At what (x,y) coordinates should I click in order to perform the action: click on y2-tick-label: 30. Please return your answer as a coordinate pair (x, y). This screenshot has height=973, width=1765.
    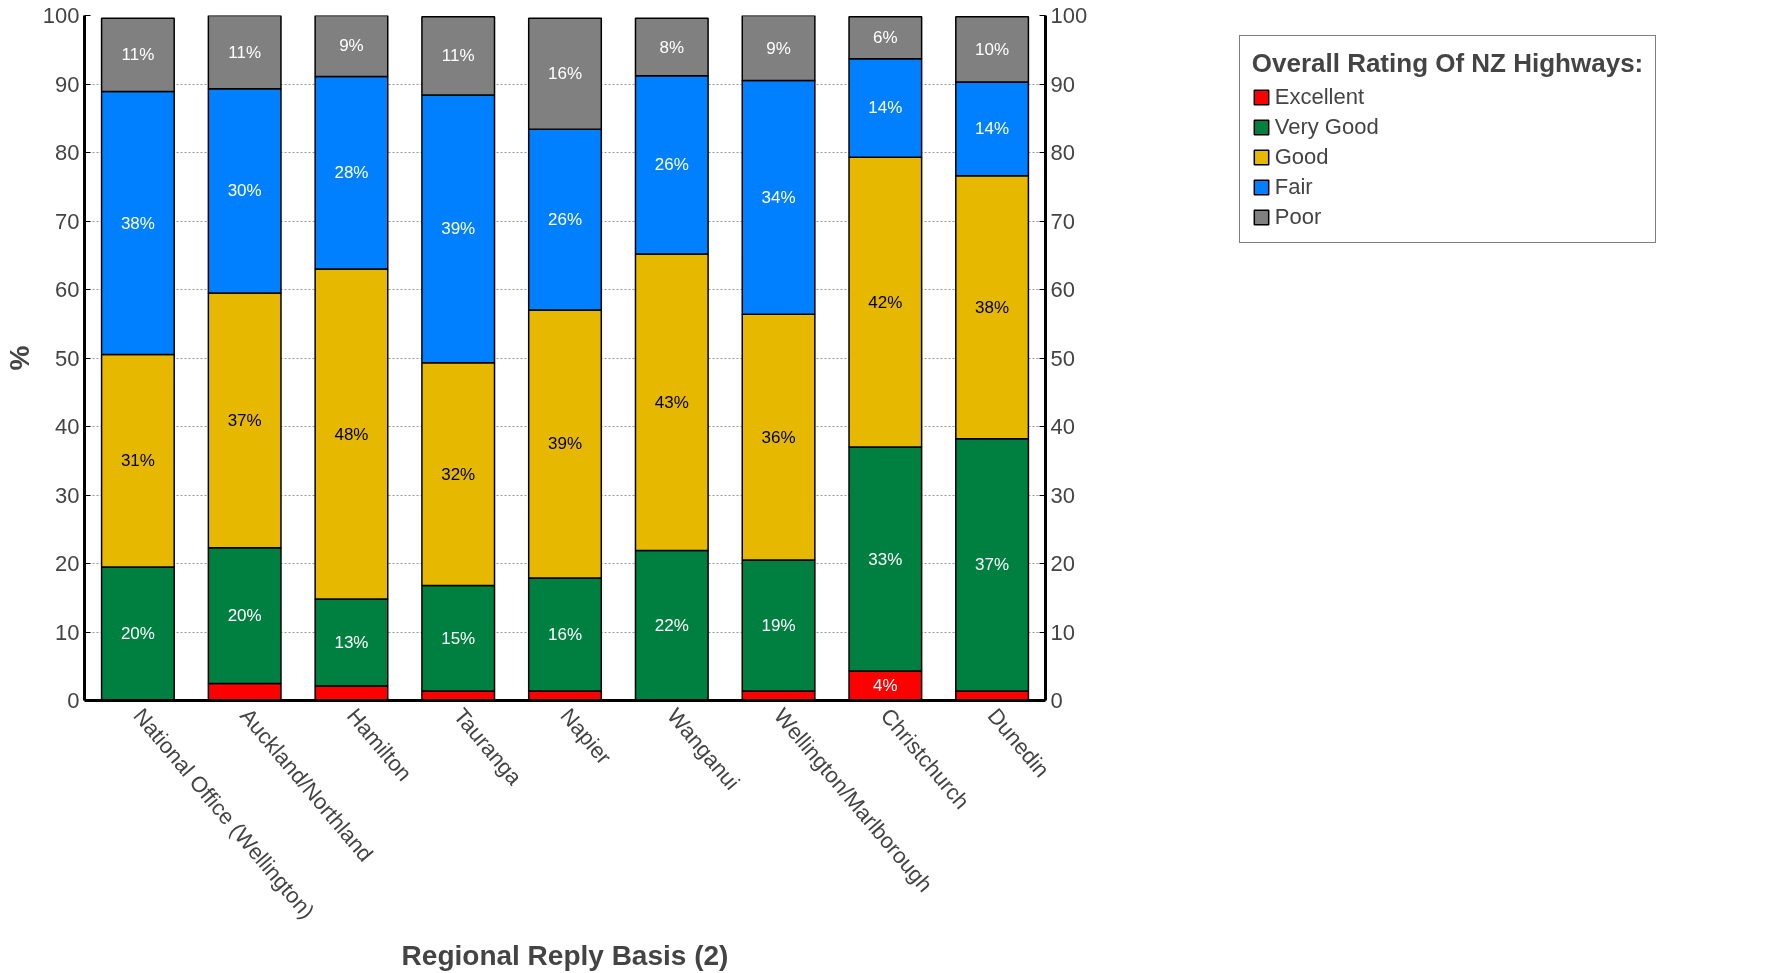
    Looking at the image, I should click on (1062, 495).